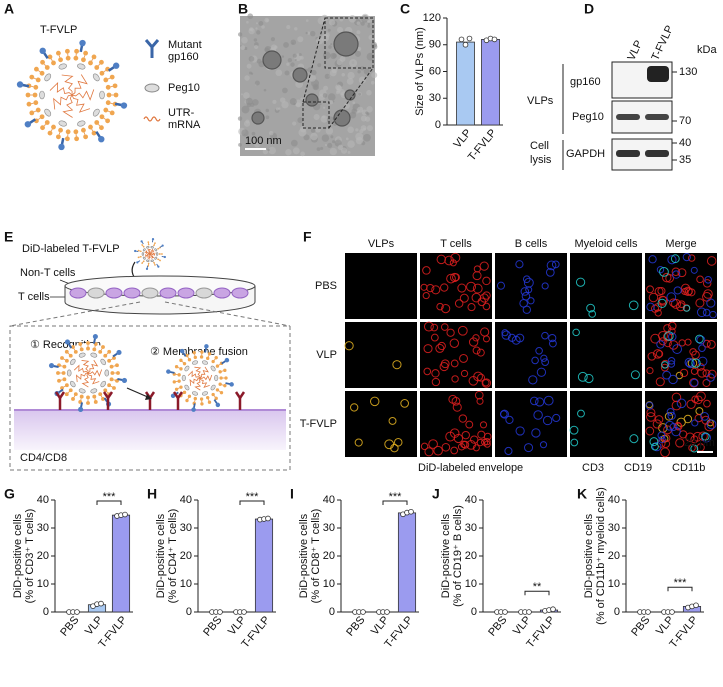 The image size is (723, 687). What do you see at coordinates (30, 556) in the screenshot?
I see `y-axis-label: (% of CD3⁺ T cells)` at bounding box center [30, 556].